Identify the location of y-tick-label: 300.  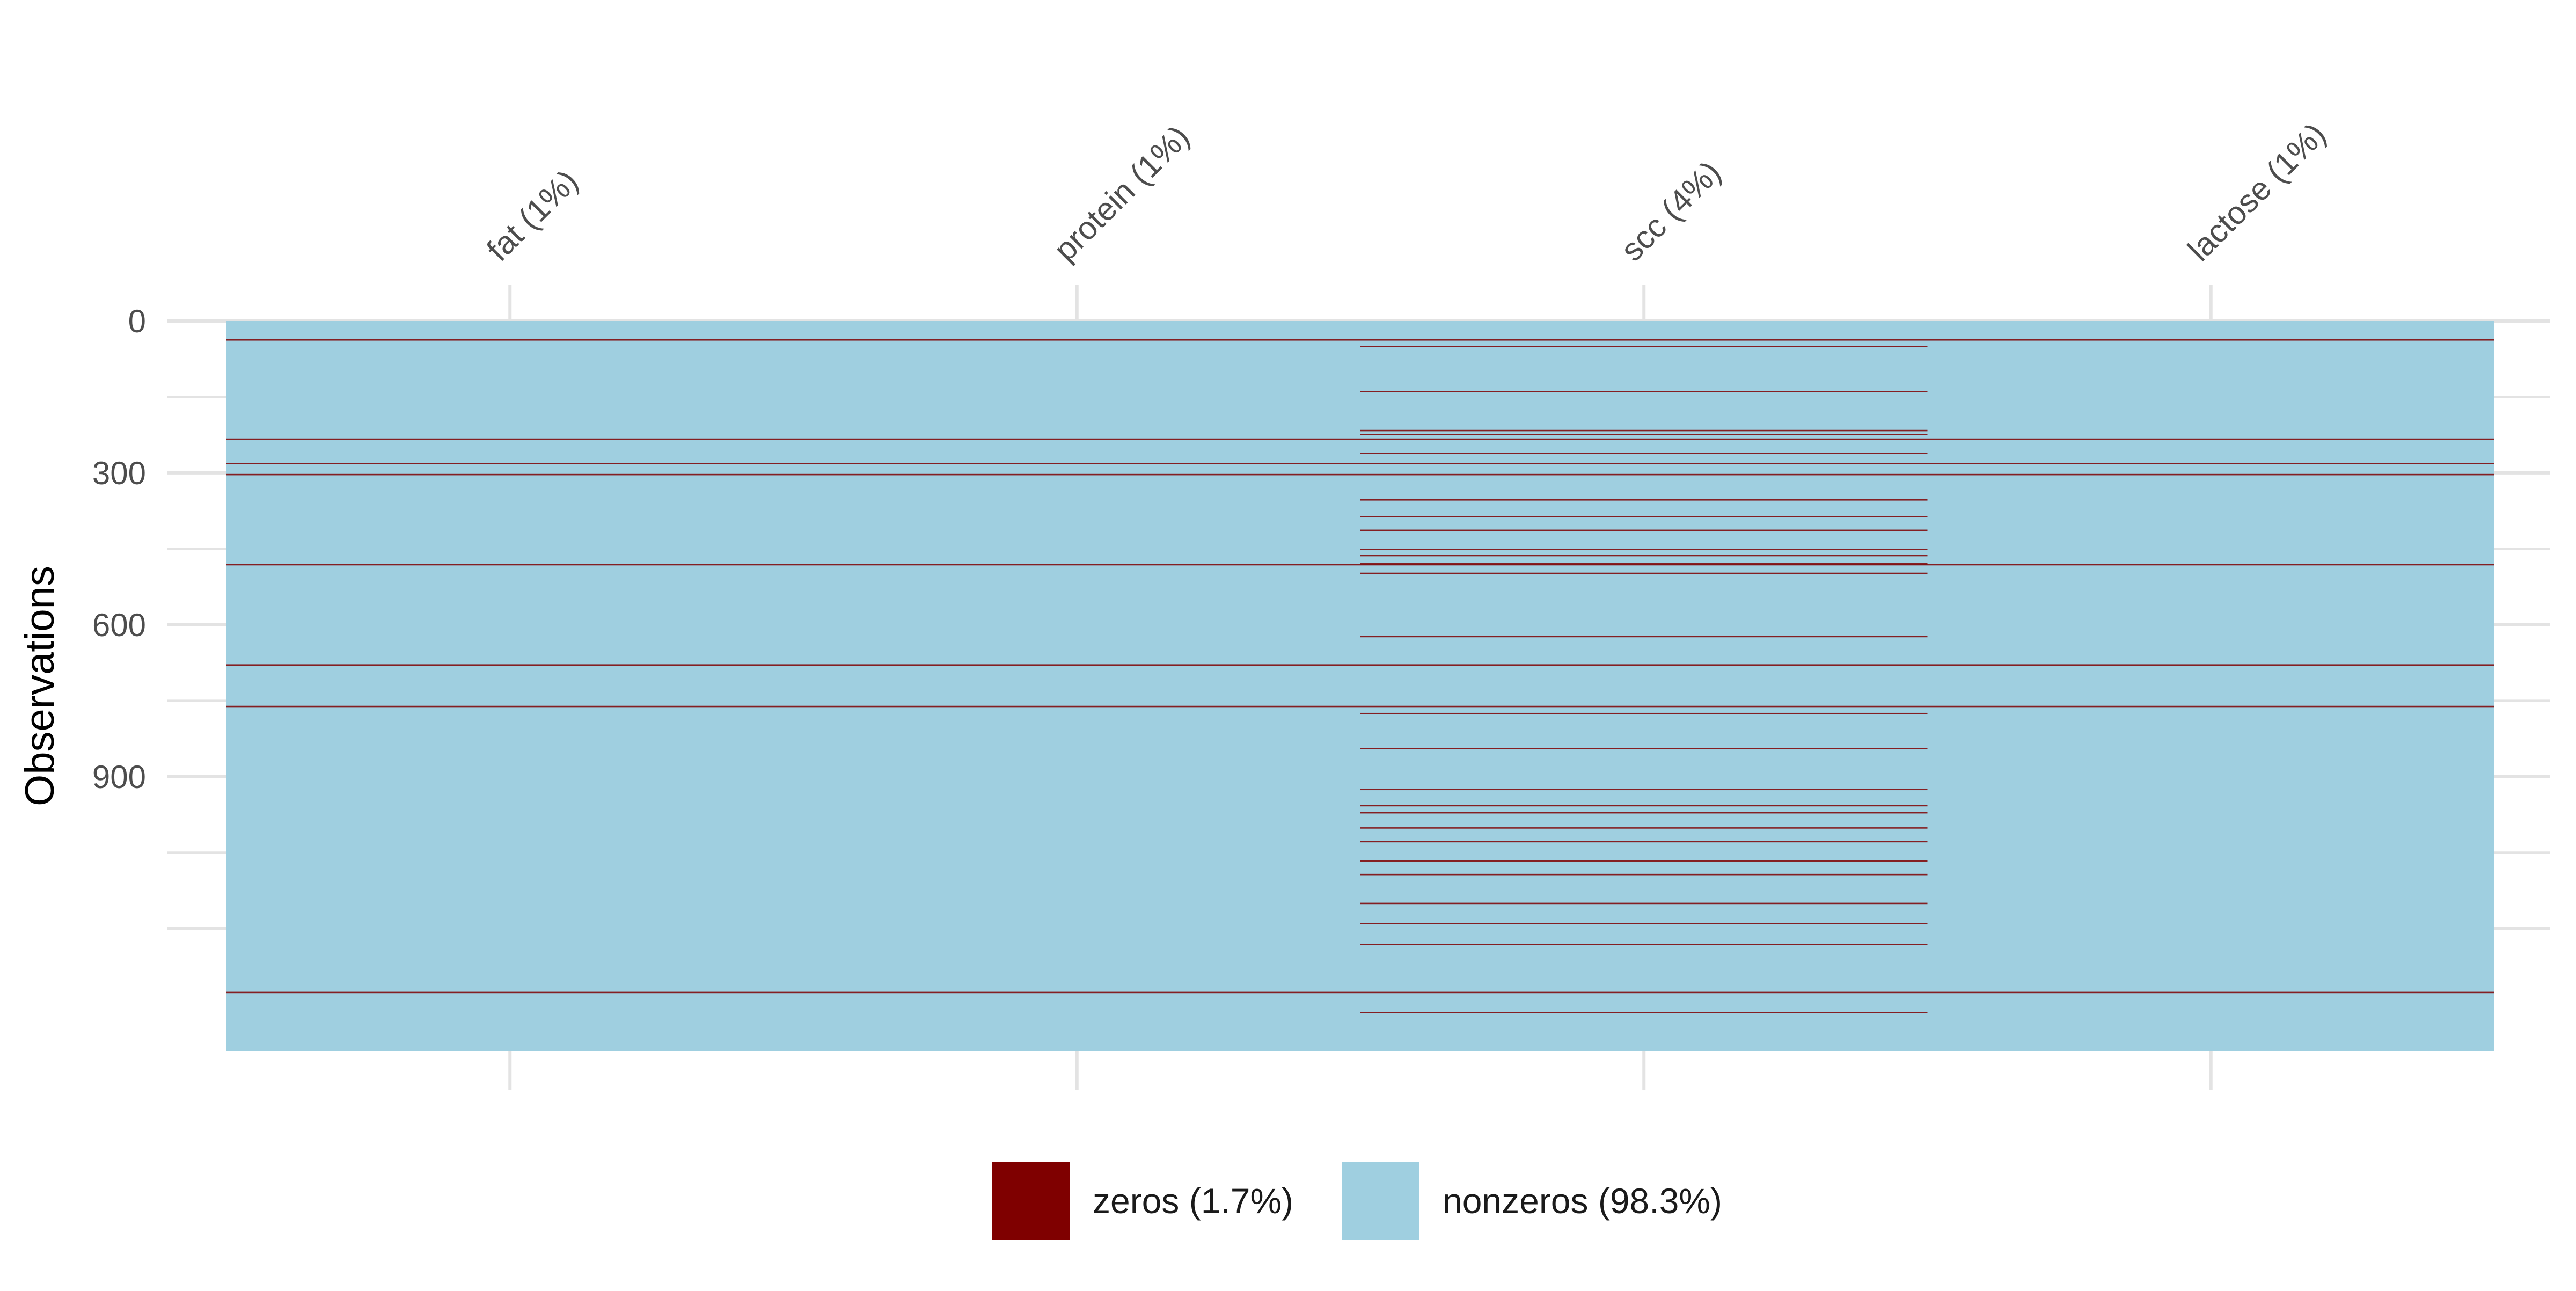
(119, 473).